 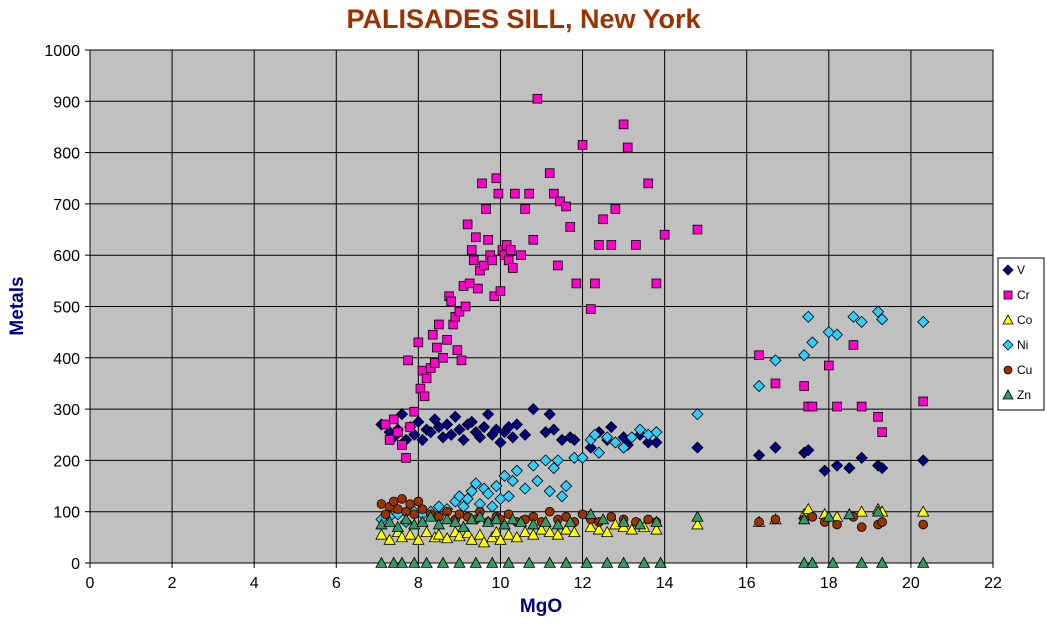 I want to click on y-tick-label: 100, so click(x=66, y=513).